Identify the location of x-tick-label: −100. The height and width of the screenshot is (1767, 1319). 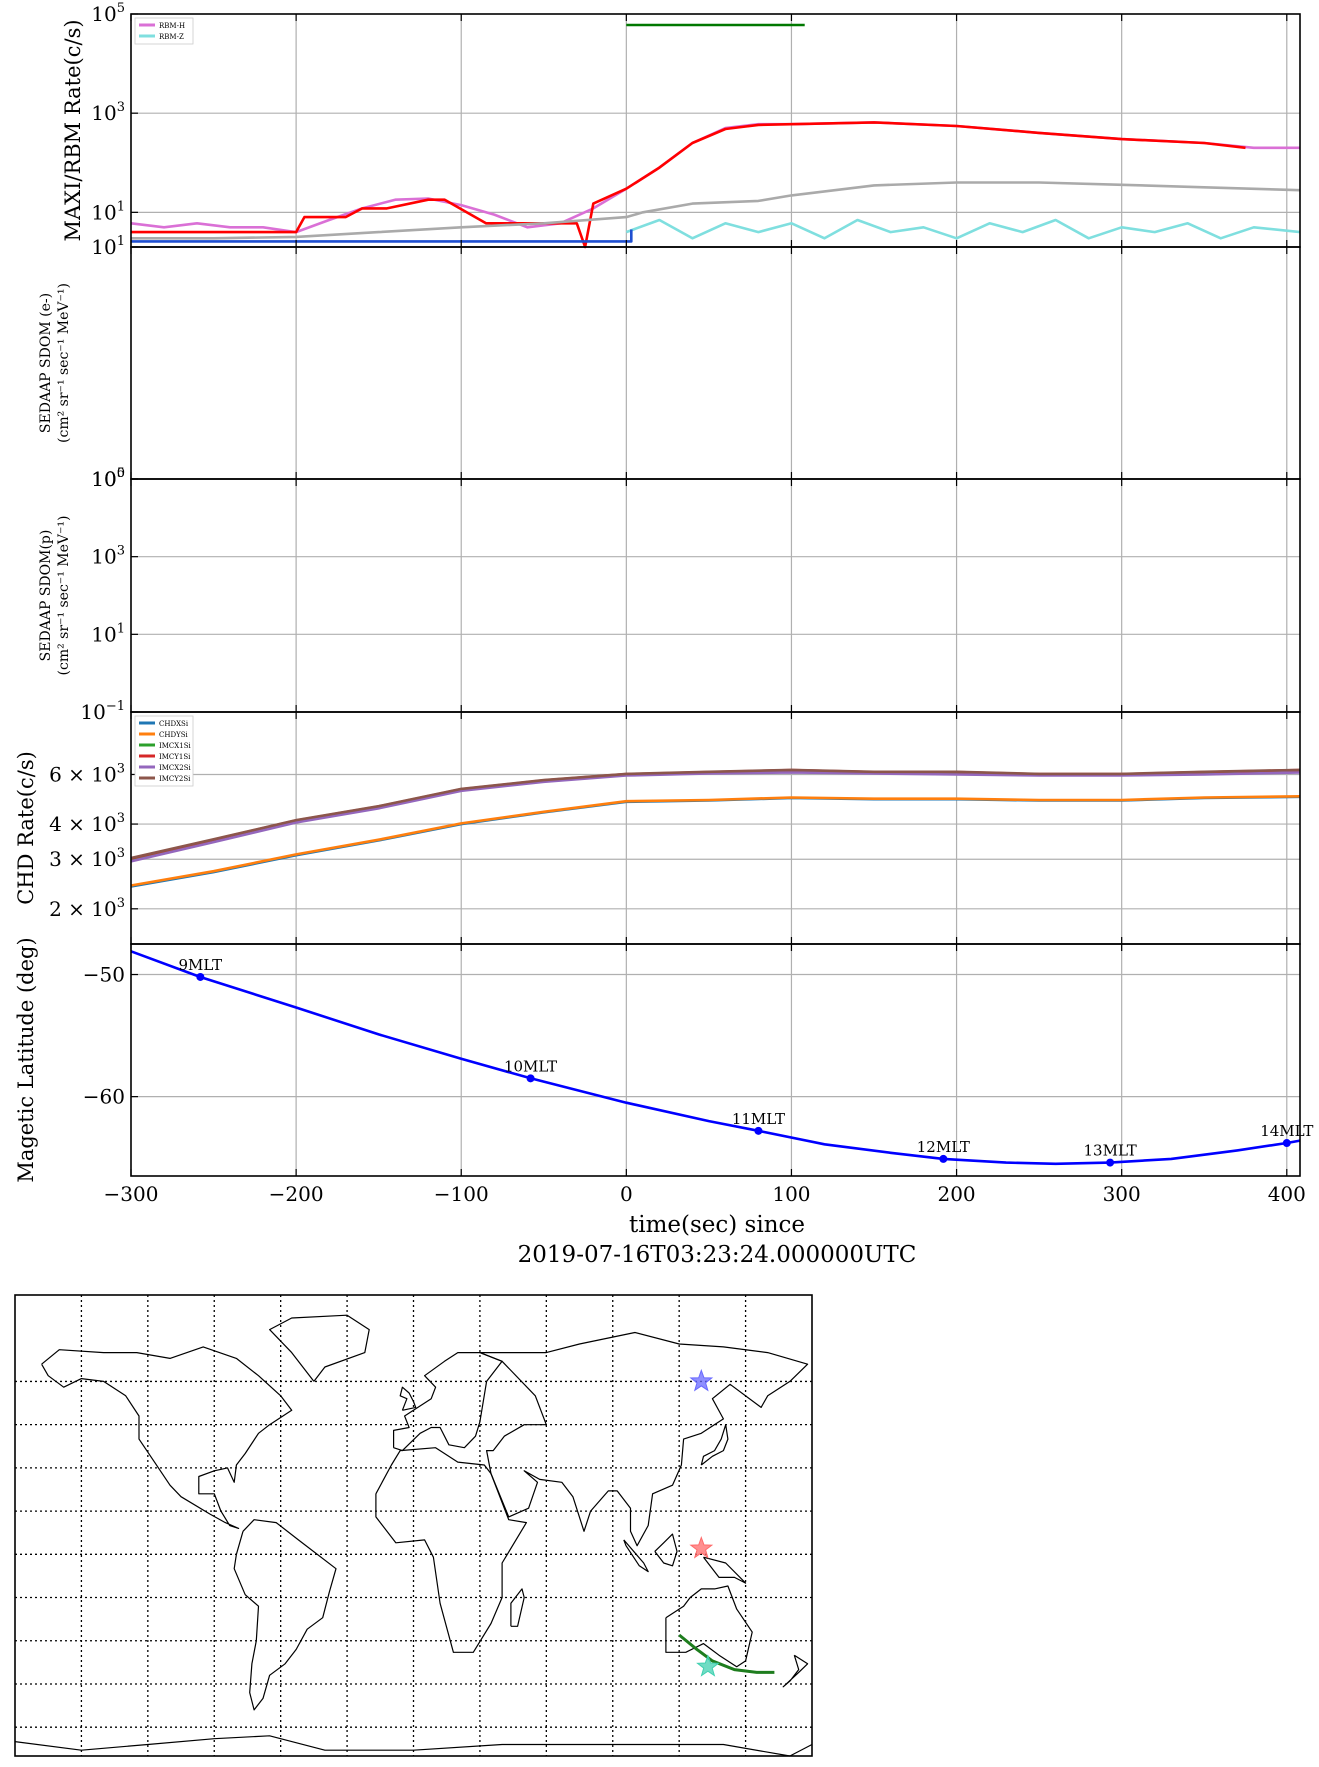
(461, 1194).